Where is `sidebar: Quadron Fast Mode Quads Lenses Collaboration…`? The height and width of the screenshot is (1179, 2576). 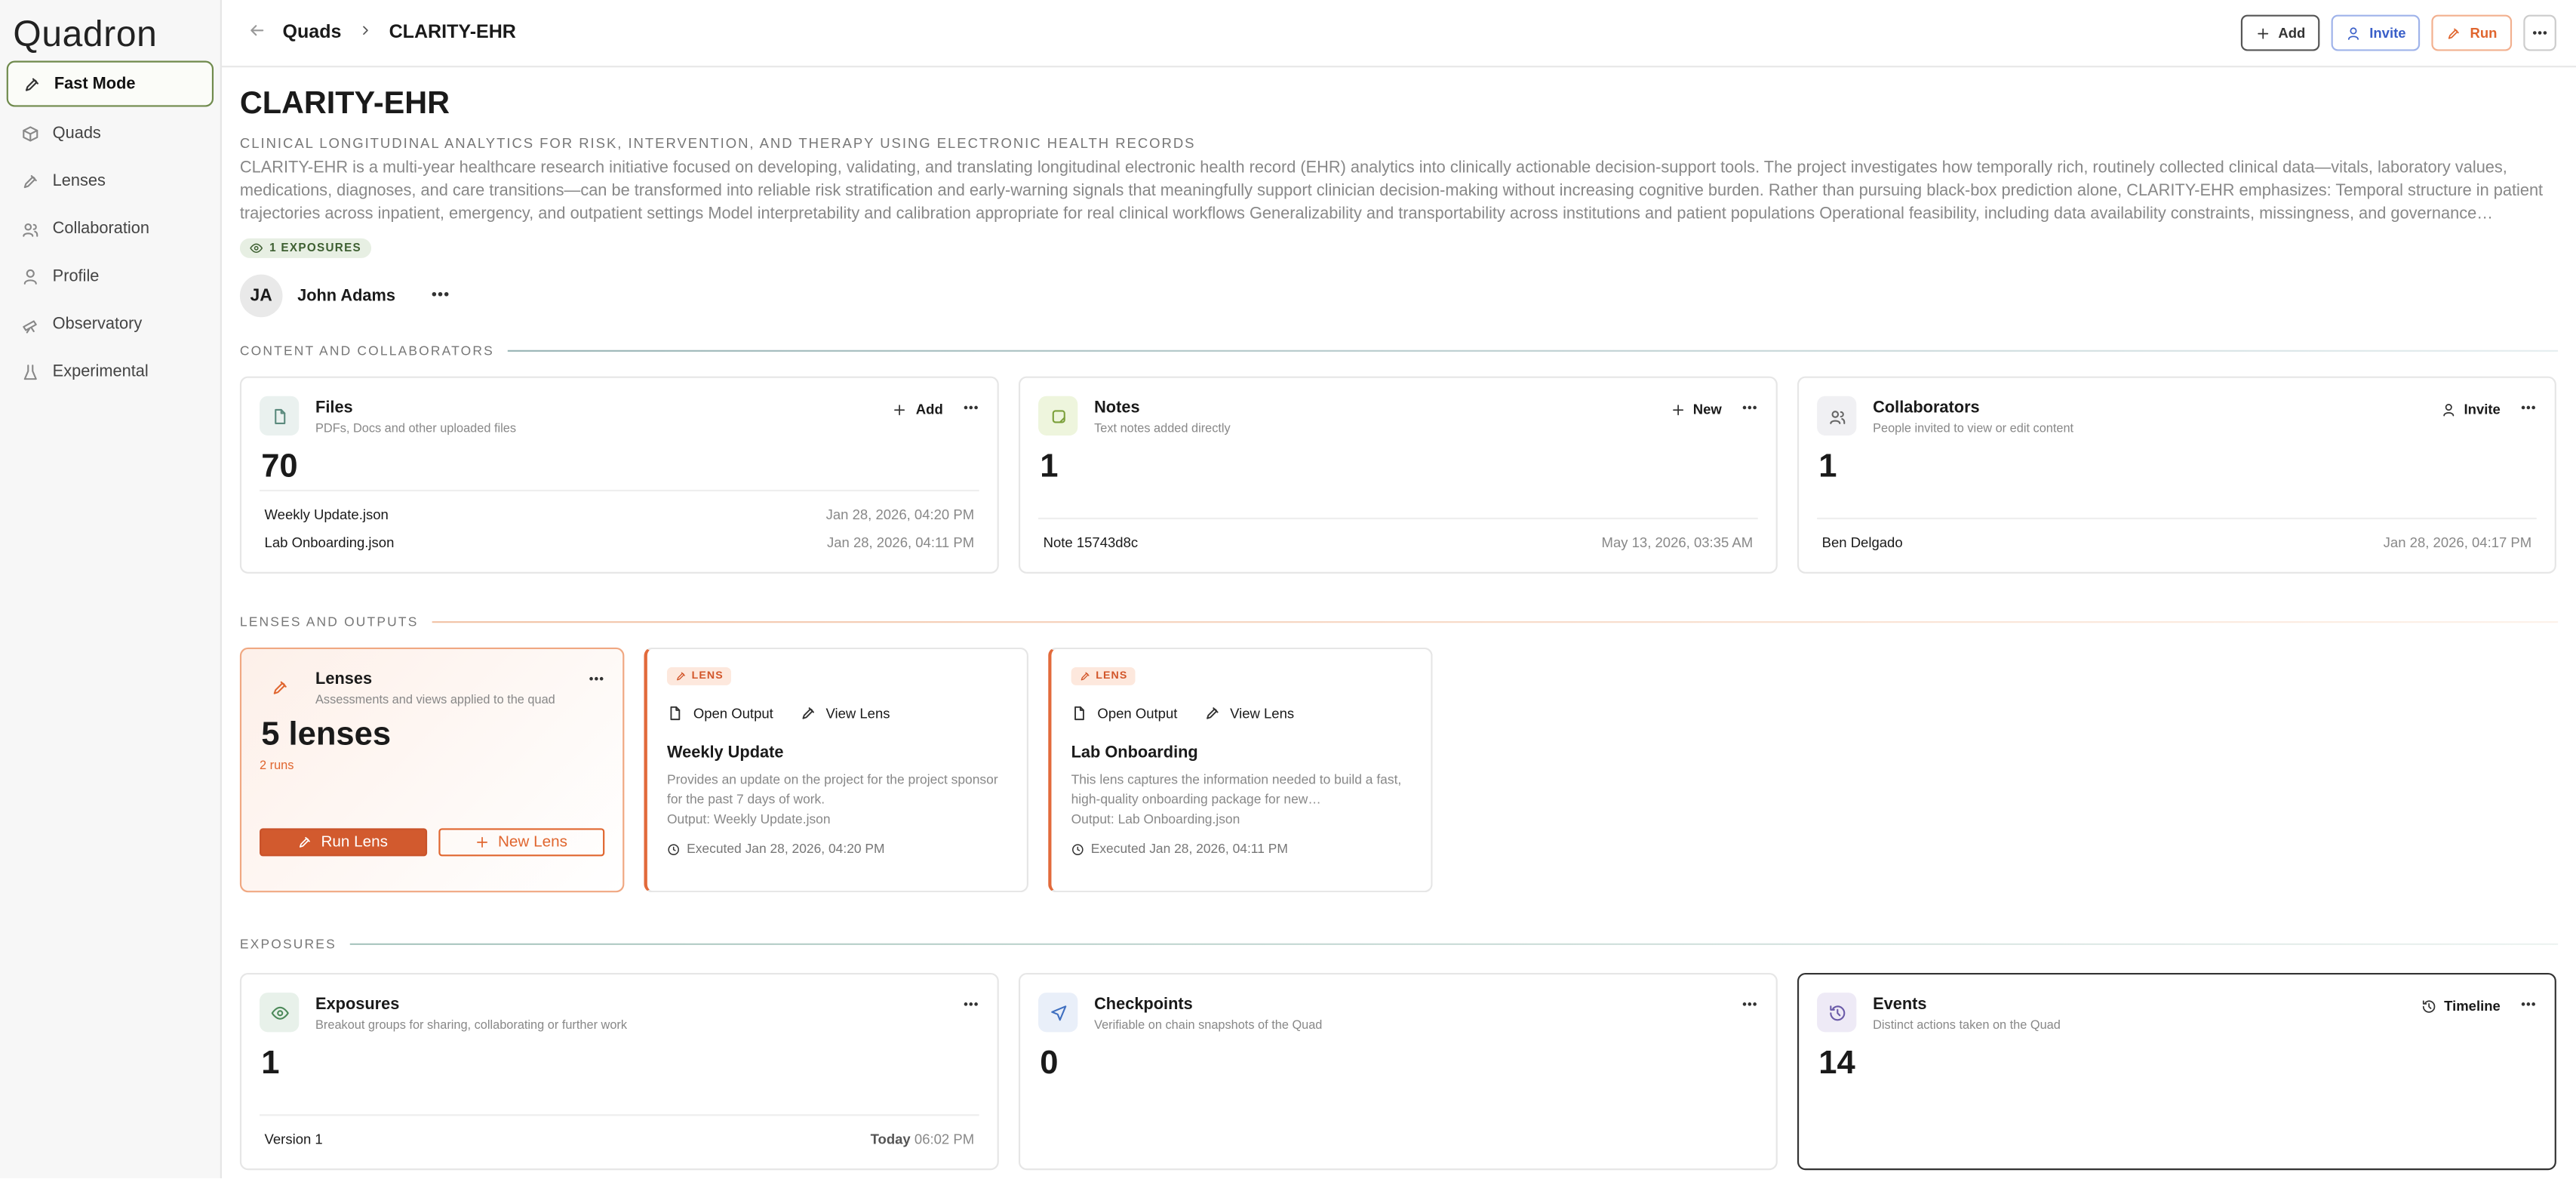 sidebar: Quadron Fast Mode Quads Lenses Collaboration… is located at coordinates (111, 589).